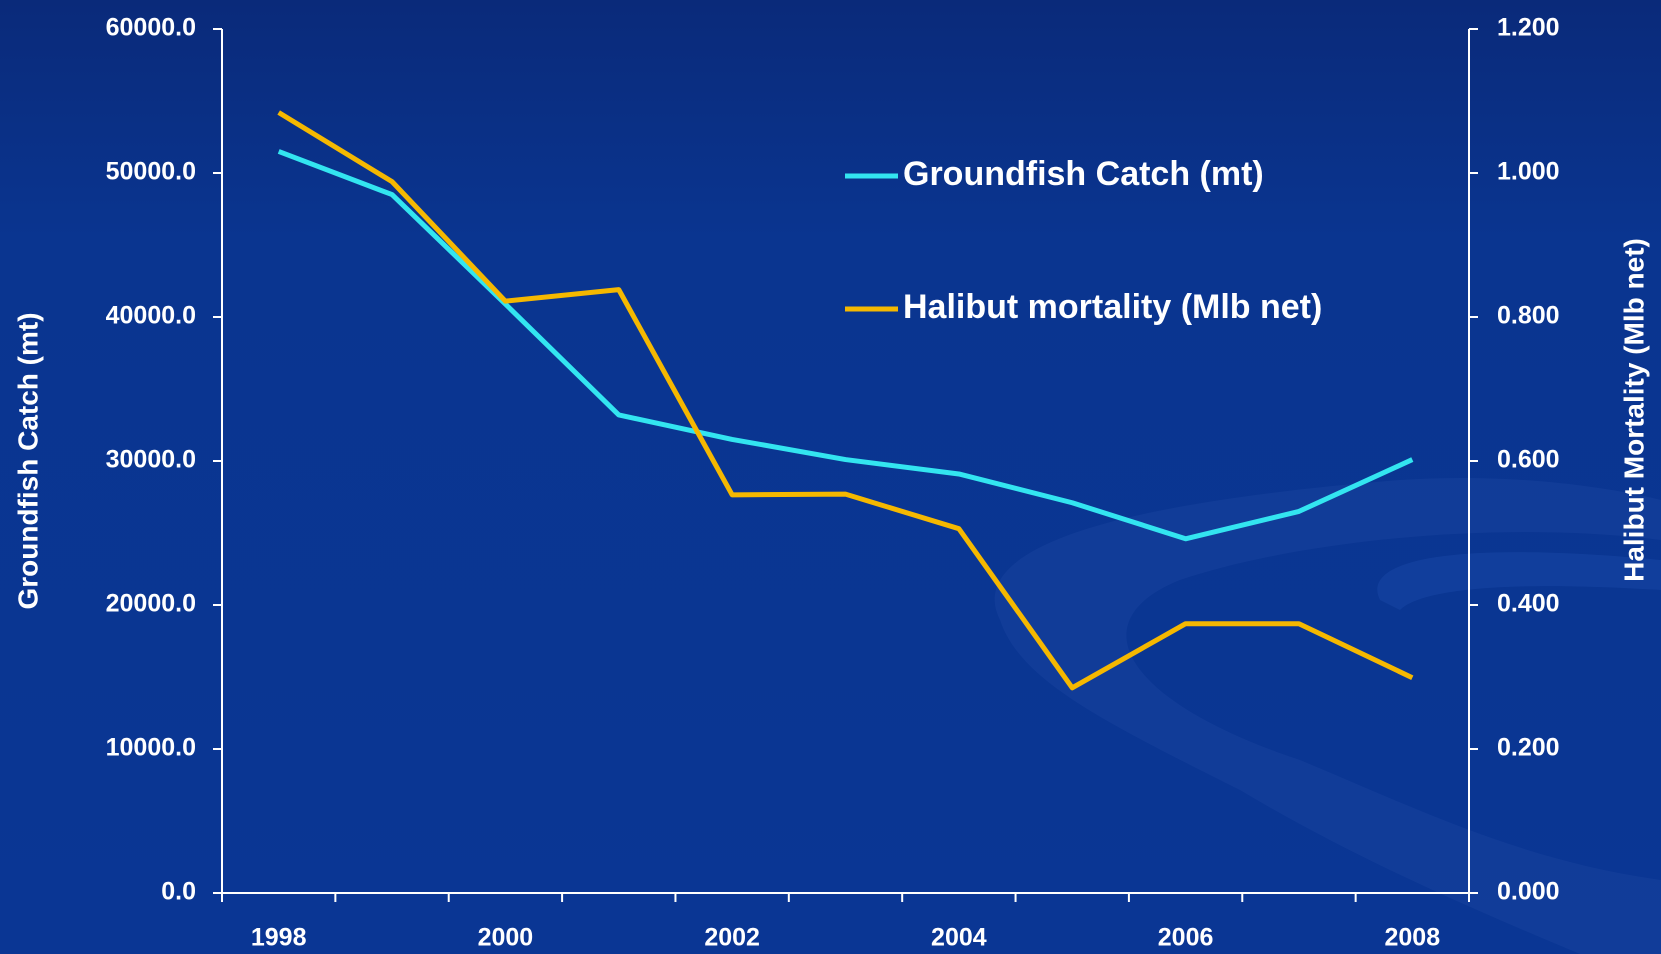  What do you see at coordinates (1083, 174) in the screenshot?
I see `legend-label: Groundfish Catch (mt)` at bounding box center [1083, 174].